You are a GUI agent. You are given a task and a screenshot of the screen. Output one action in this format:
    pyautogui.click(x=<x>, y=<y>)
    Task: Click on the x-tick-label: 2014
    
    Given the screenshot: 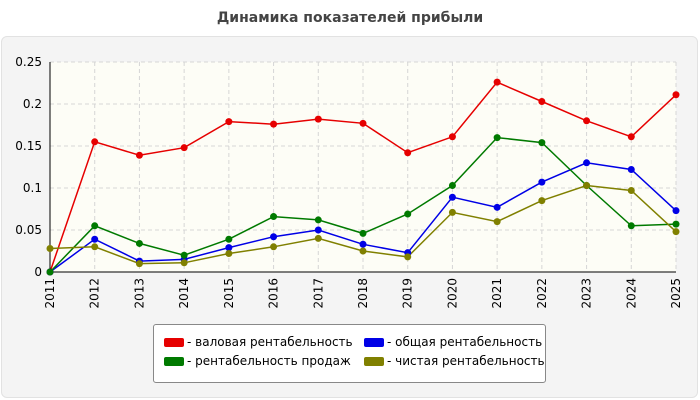 What is the action you would take?
    pyautogui.click(x=184, y=293)
    